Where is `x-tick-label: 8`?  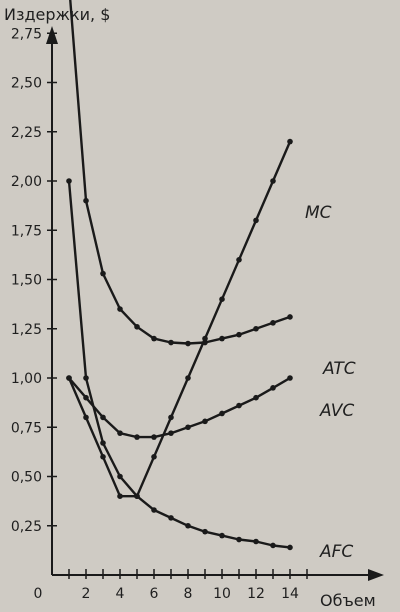
x-tick-label: 8 is located at coordinates (188, 594).